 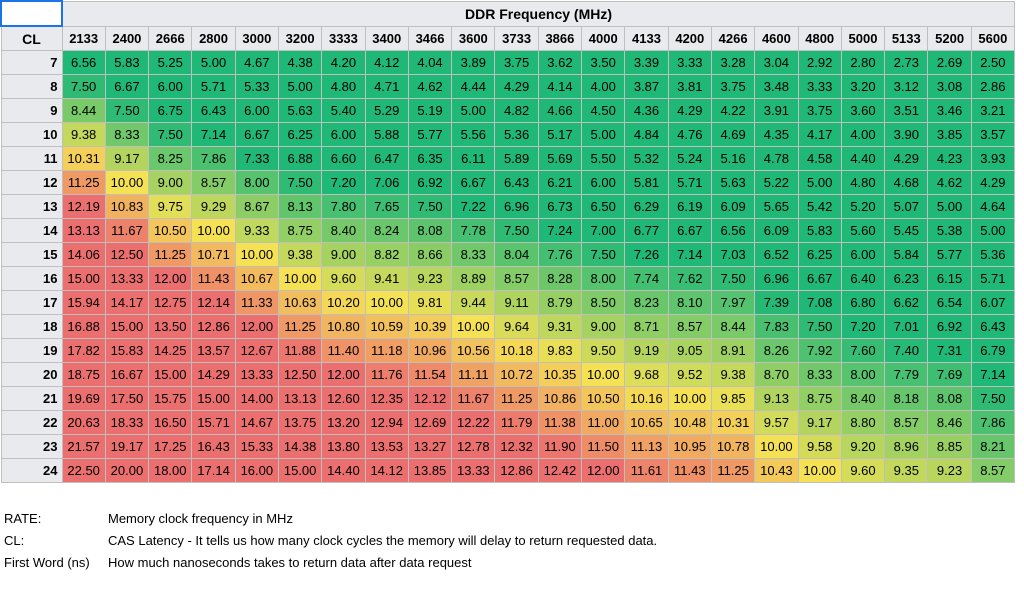 What do you see at coordinates (213, 110) in the screenshot?
I see `latency-cell: 6.43` at bounding box center [213, 110].